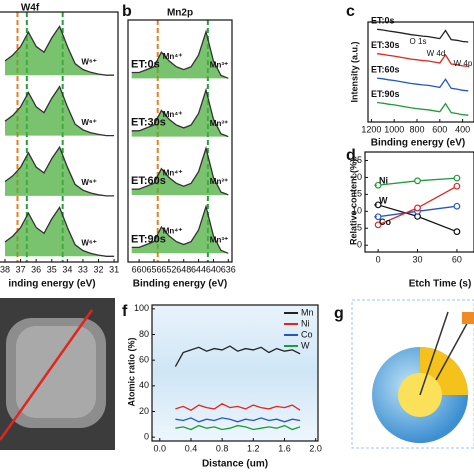 This screenshot has height=474, width=474. What do you see at coordinates (418, 41) in the screenshot?
I see `annotation: O 1s` at bounding box center [418, 41].